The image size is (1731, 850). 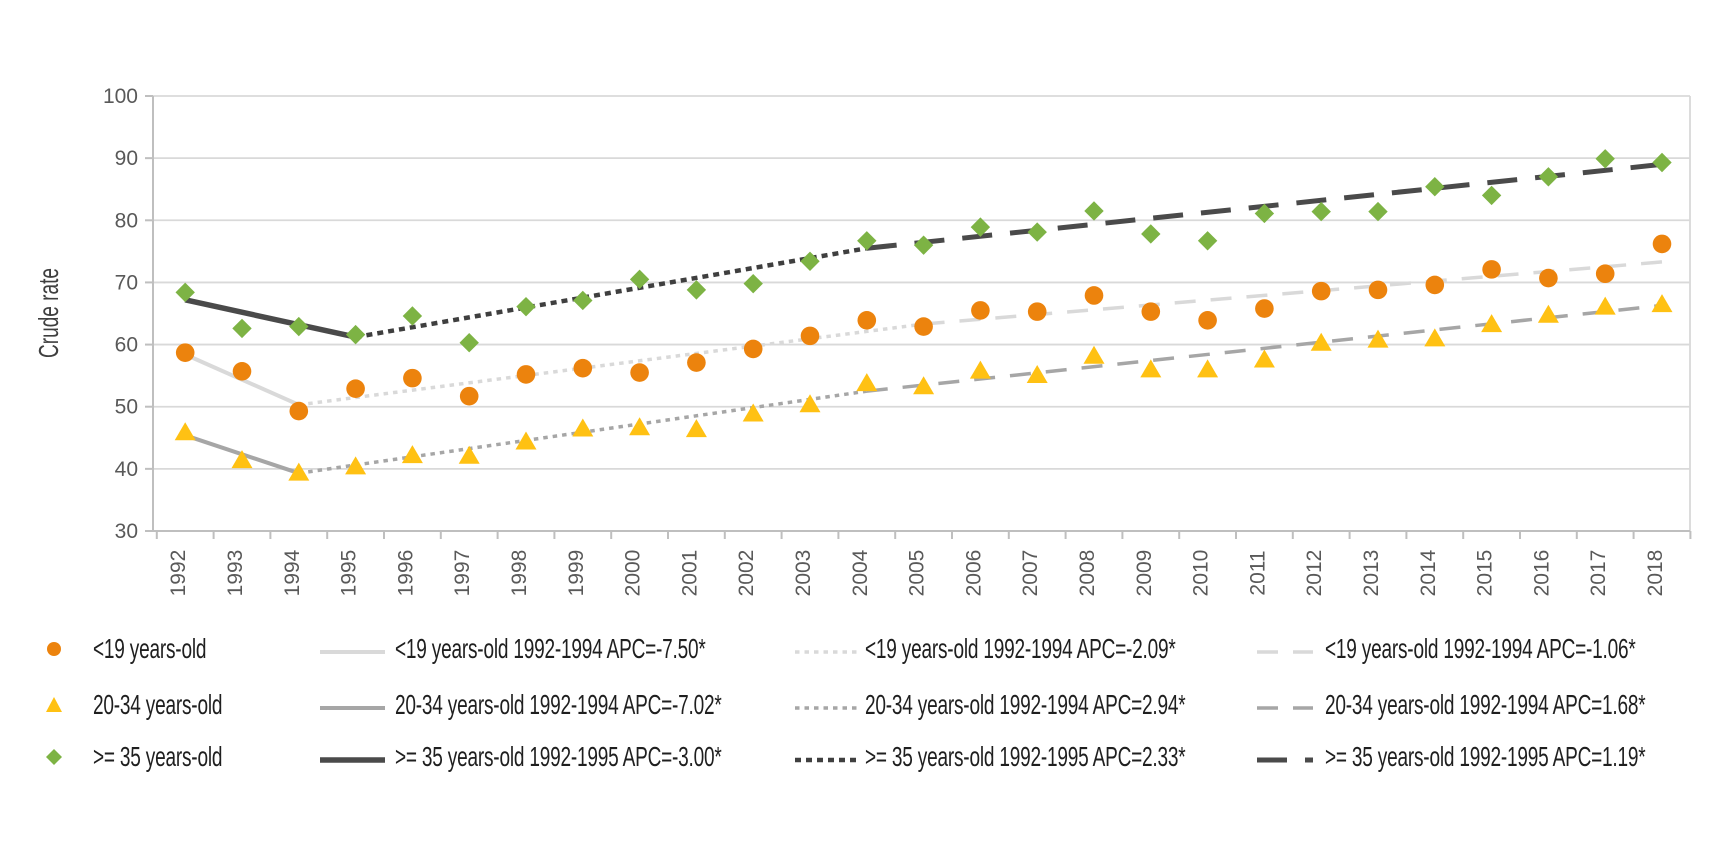 What do you see at coordinates (810, 403) in the screenshot?
I see `data-point-triangle-2003` at bounding box center [810, 403].